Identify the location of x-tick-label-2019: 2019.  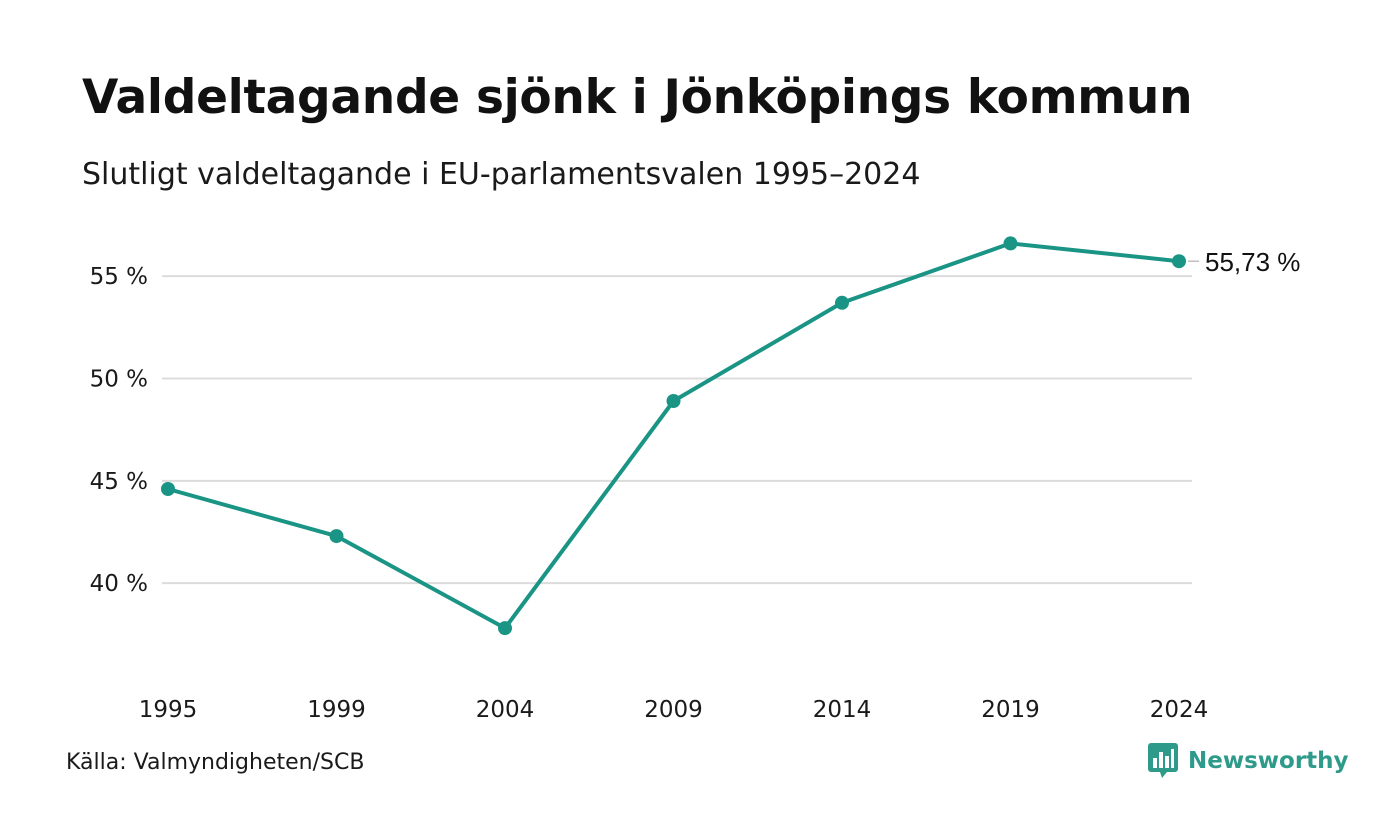
(1010, 710).